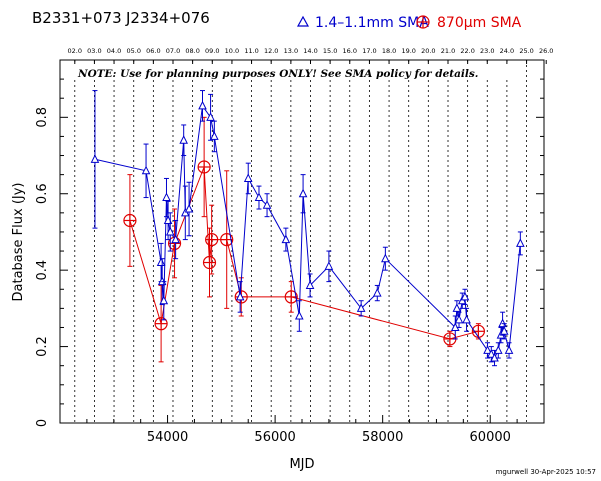  I want to click on top-axis-label: 16.0, so click(350, 51).